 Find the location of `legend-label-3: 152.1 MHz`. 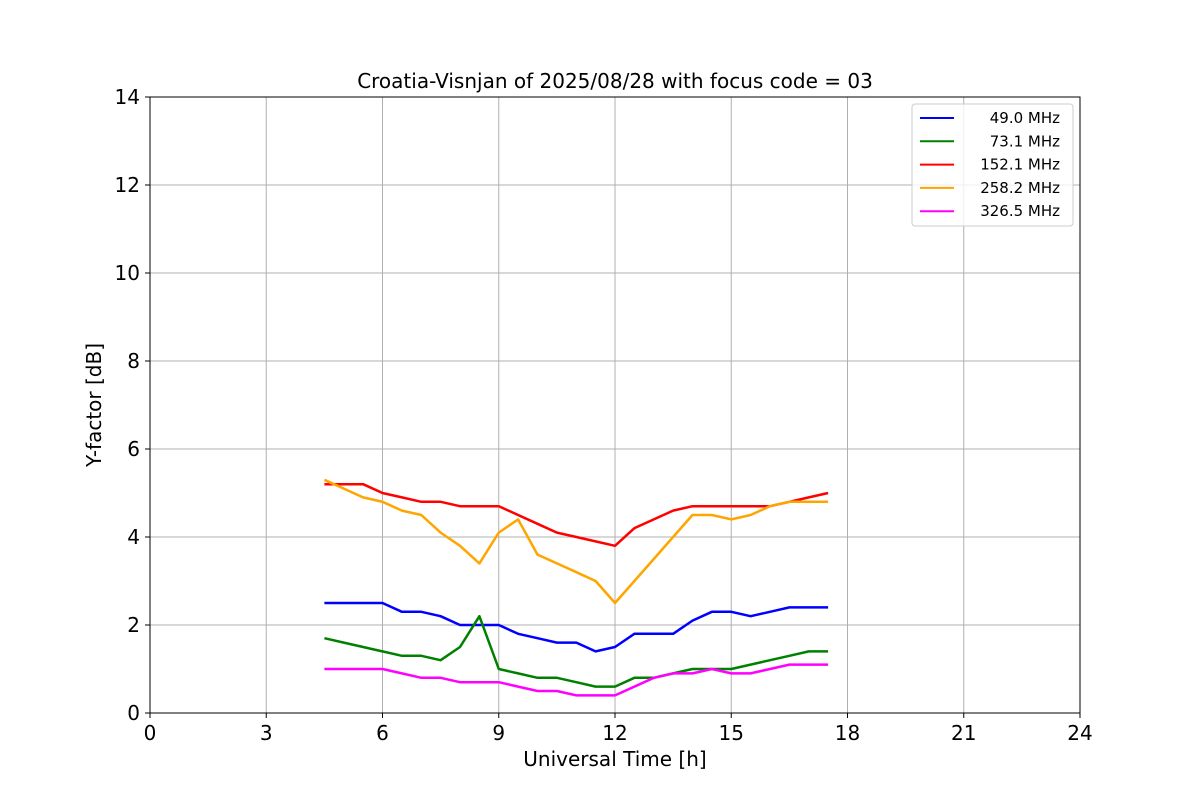

legend-label-3: 152.1 MHz is located at coordinates (1020, 165).